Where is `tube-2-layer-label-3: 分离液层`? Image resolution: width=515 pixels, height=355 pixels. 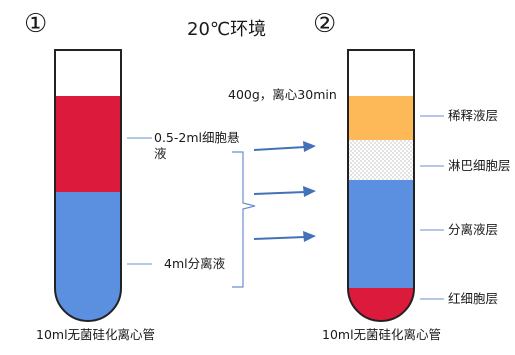
tube-2-layer-label-3: 分离液层 is located at coordinates (473, 229).